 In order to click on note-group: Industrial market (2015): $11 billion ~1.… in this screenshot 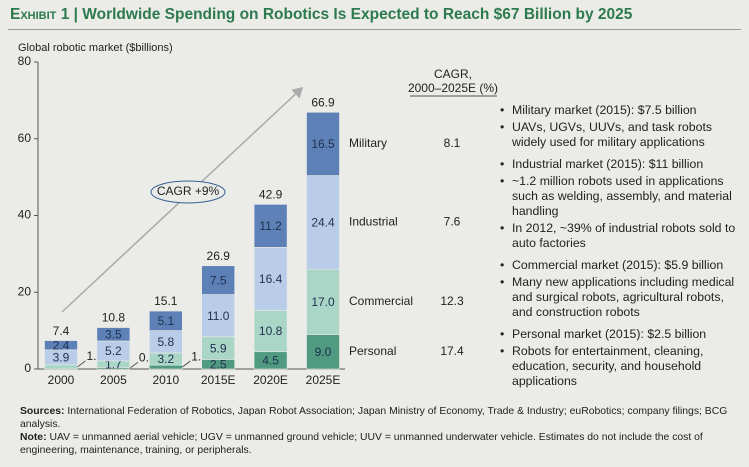, I will do `click(620, 204)`.